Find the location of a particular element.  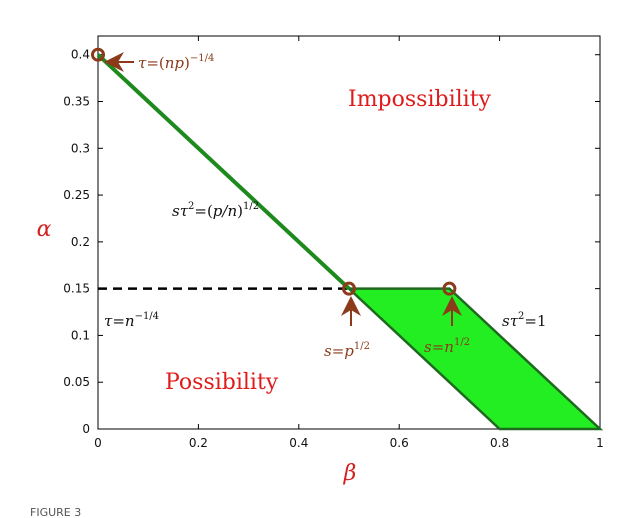

possibility-label: Possibility is located at coordinates (222, 382).